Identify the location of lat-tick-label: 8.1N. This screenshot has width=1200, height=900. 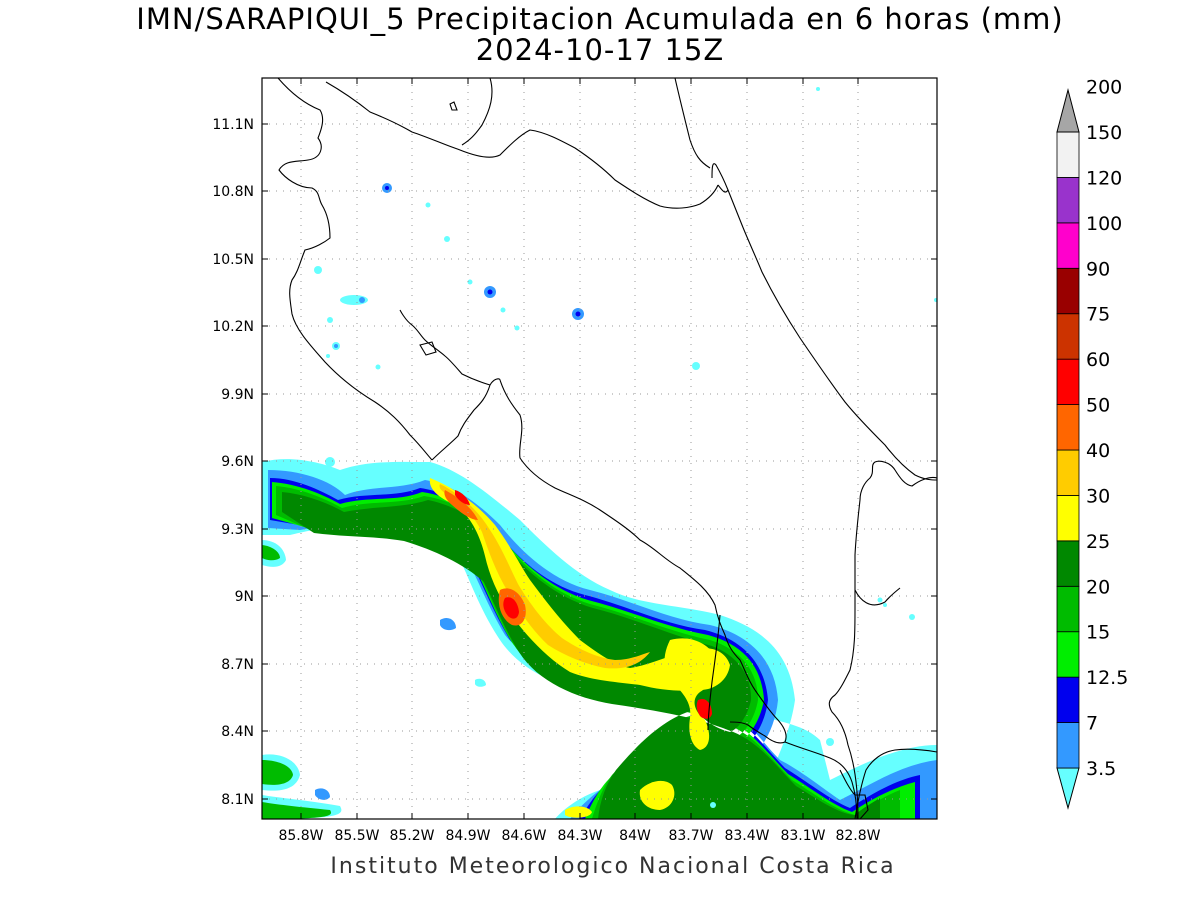
(237, 800).